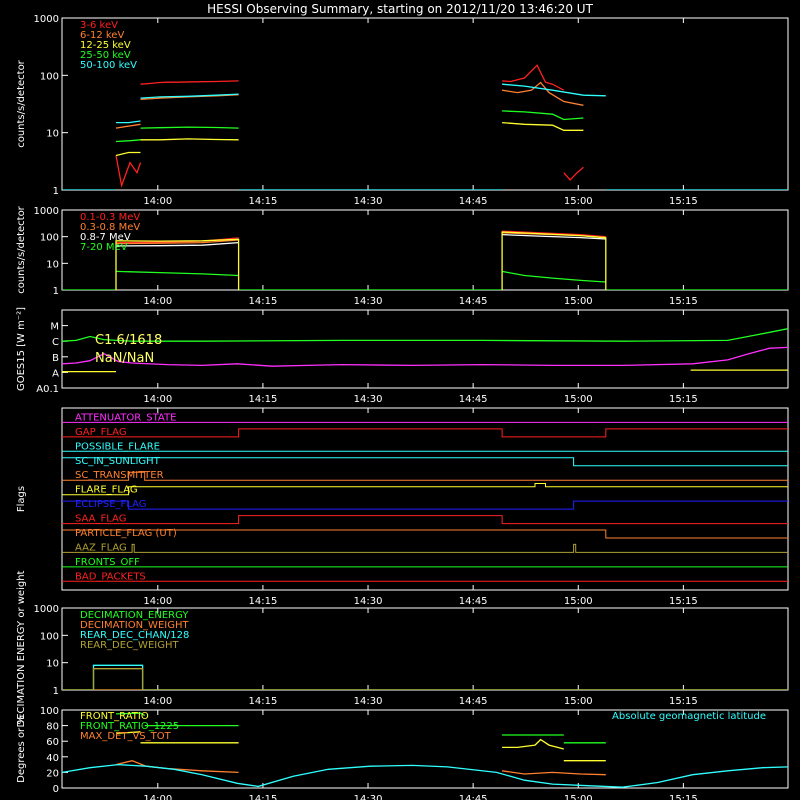 The width and height of the screenshot is (800, 800). I want to click on flag-label: PARTICLE_FLAG (UT), so click(126, 533).